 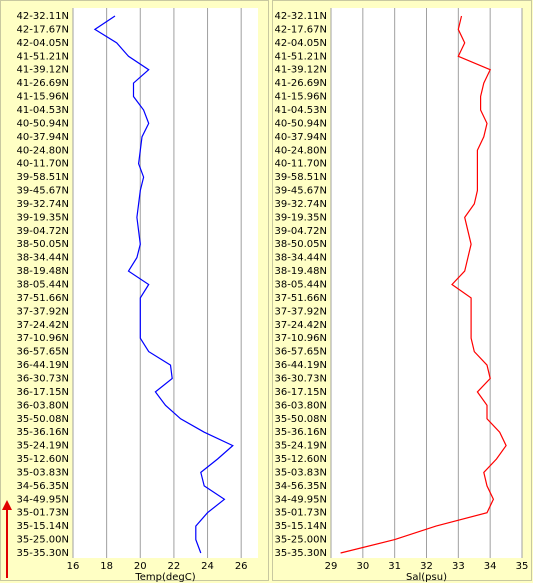 I want to click on y-tick-label: 37-10.96N, so click(x=43, y=338).